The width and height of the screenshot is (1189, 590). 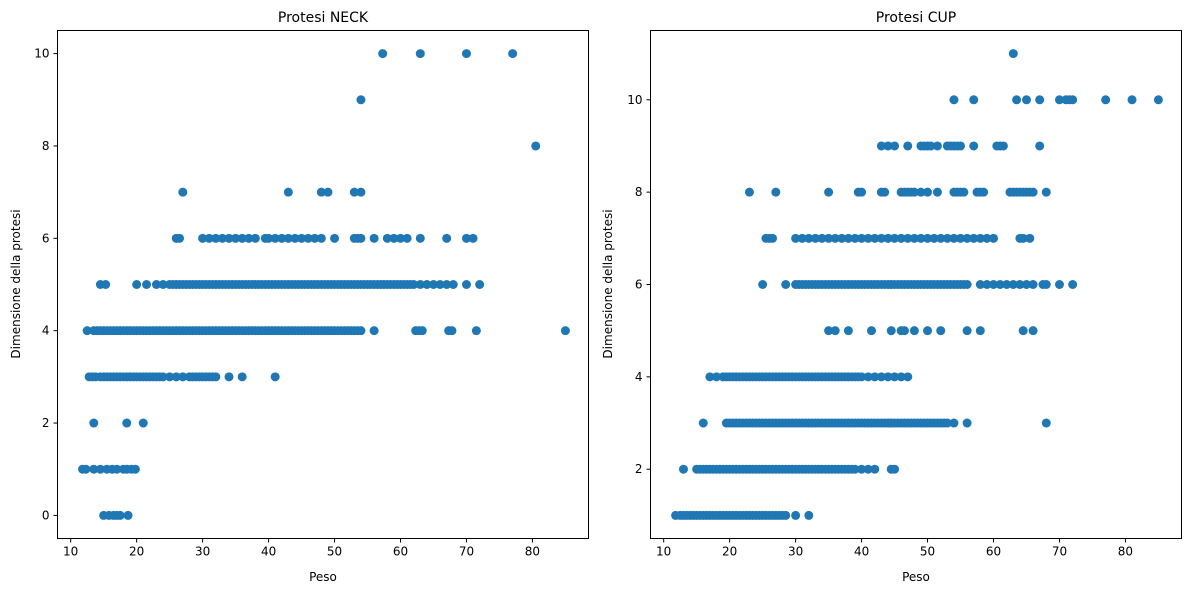 I want to click on x-tick-label: 50, so click(x=927, y=552).